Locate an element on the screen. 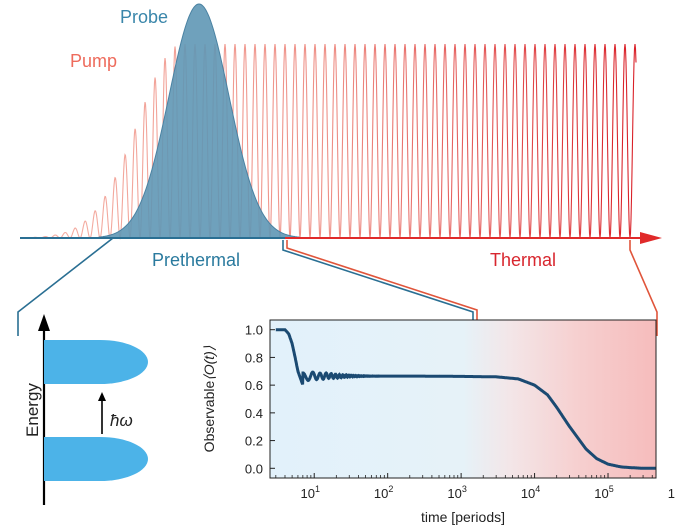 This screenshot has height=532, width=675. y-tick-label-5: 1.0 is located at coordinates (254, 330).